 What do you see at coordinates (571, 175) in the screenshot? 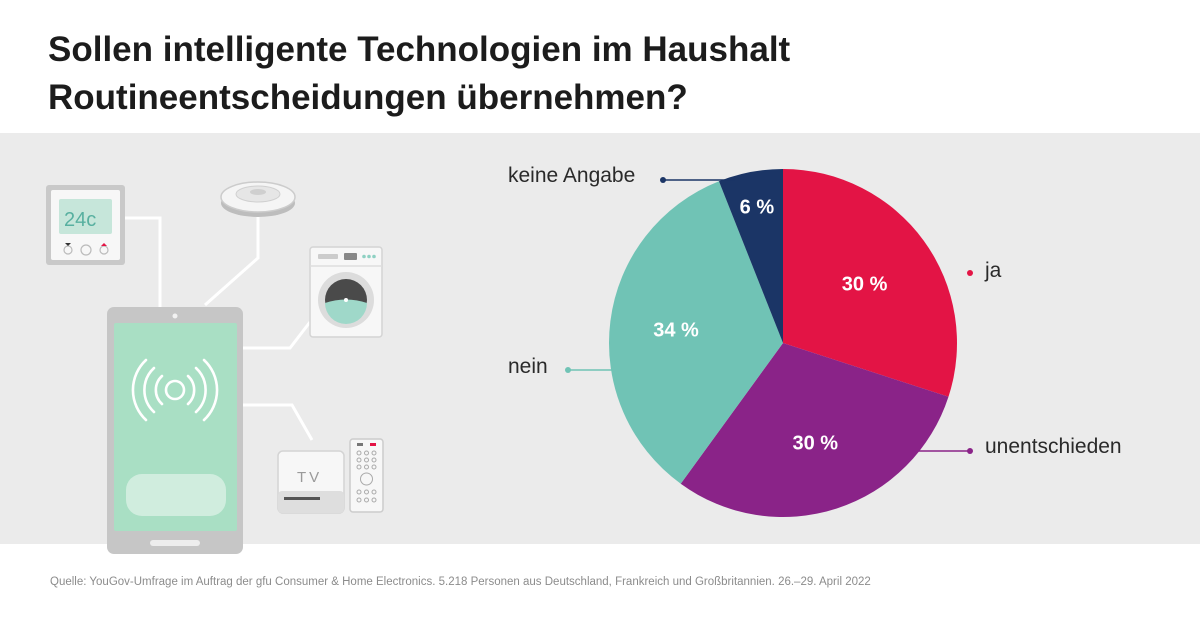
I see `slice-category-label: keine Angabe` at bounding box center [571, 175].